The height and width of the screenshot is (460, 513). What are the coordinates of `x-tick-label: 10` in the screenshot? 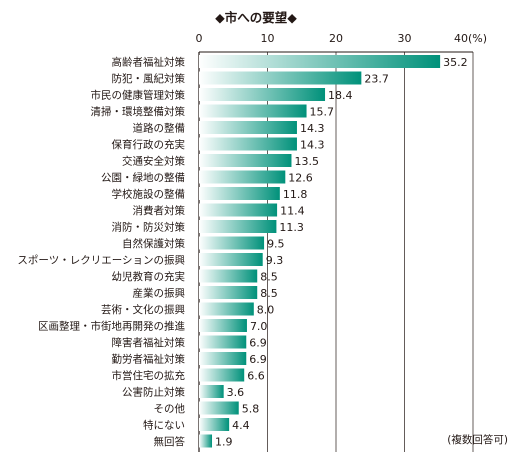 It's located at (268, 38).